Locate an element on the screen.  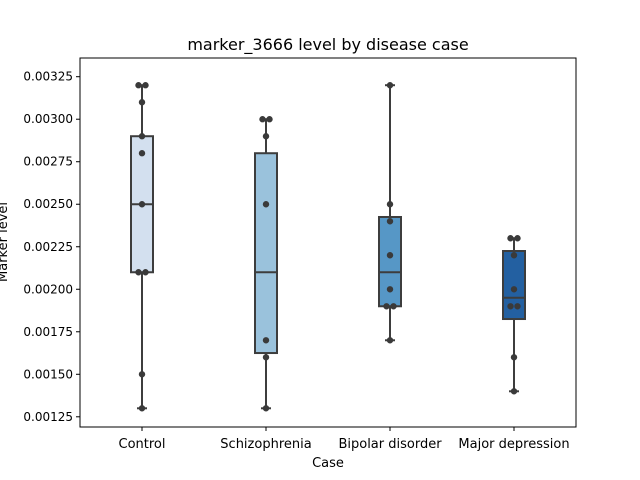
y-tick-label: 0.00275 is located at coordinates (48, 162).